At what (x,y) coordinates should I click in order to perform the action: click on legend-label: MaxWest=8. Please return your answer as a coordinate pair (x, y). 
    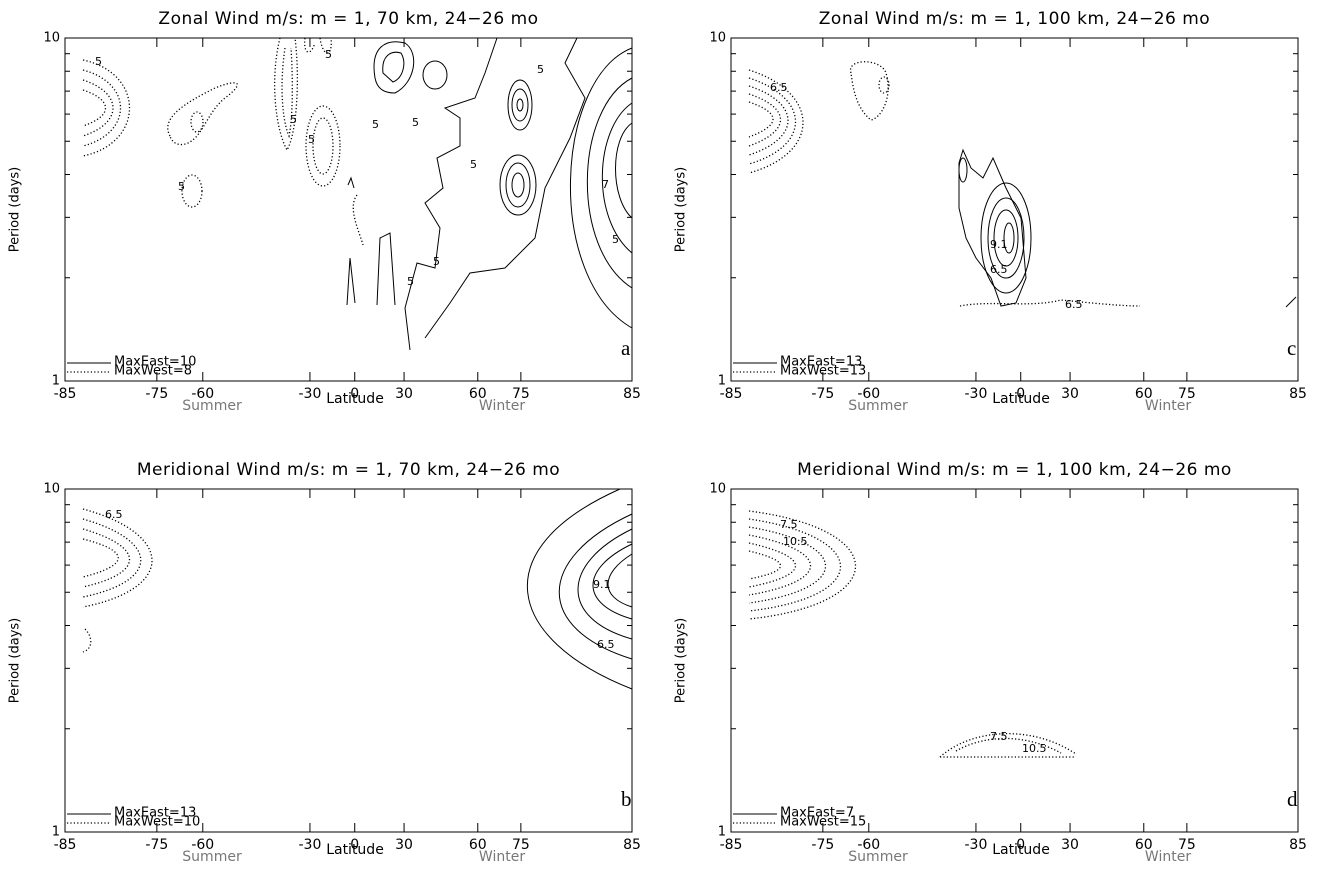
    Looking at the image, I should click on (153, 371).